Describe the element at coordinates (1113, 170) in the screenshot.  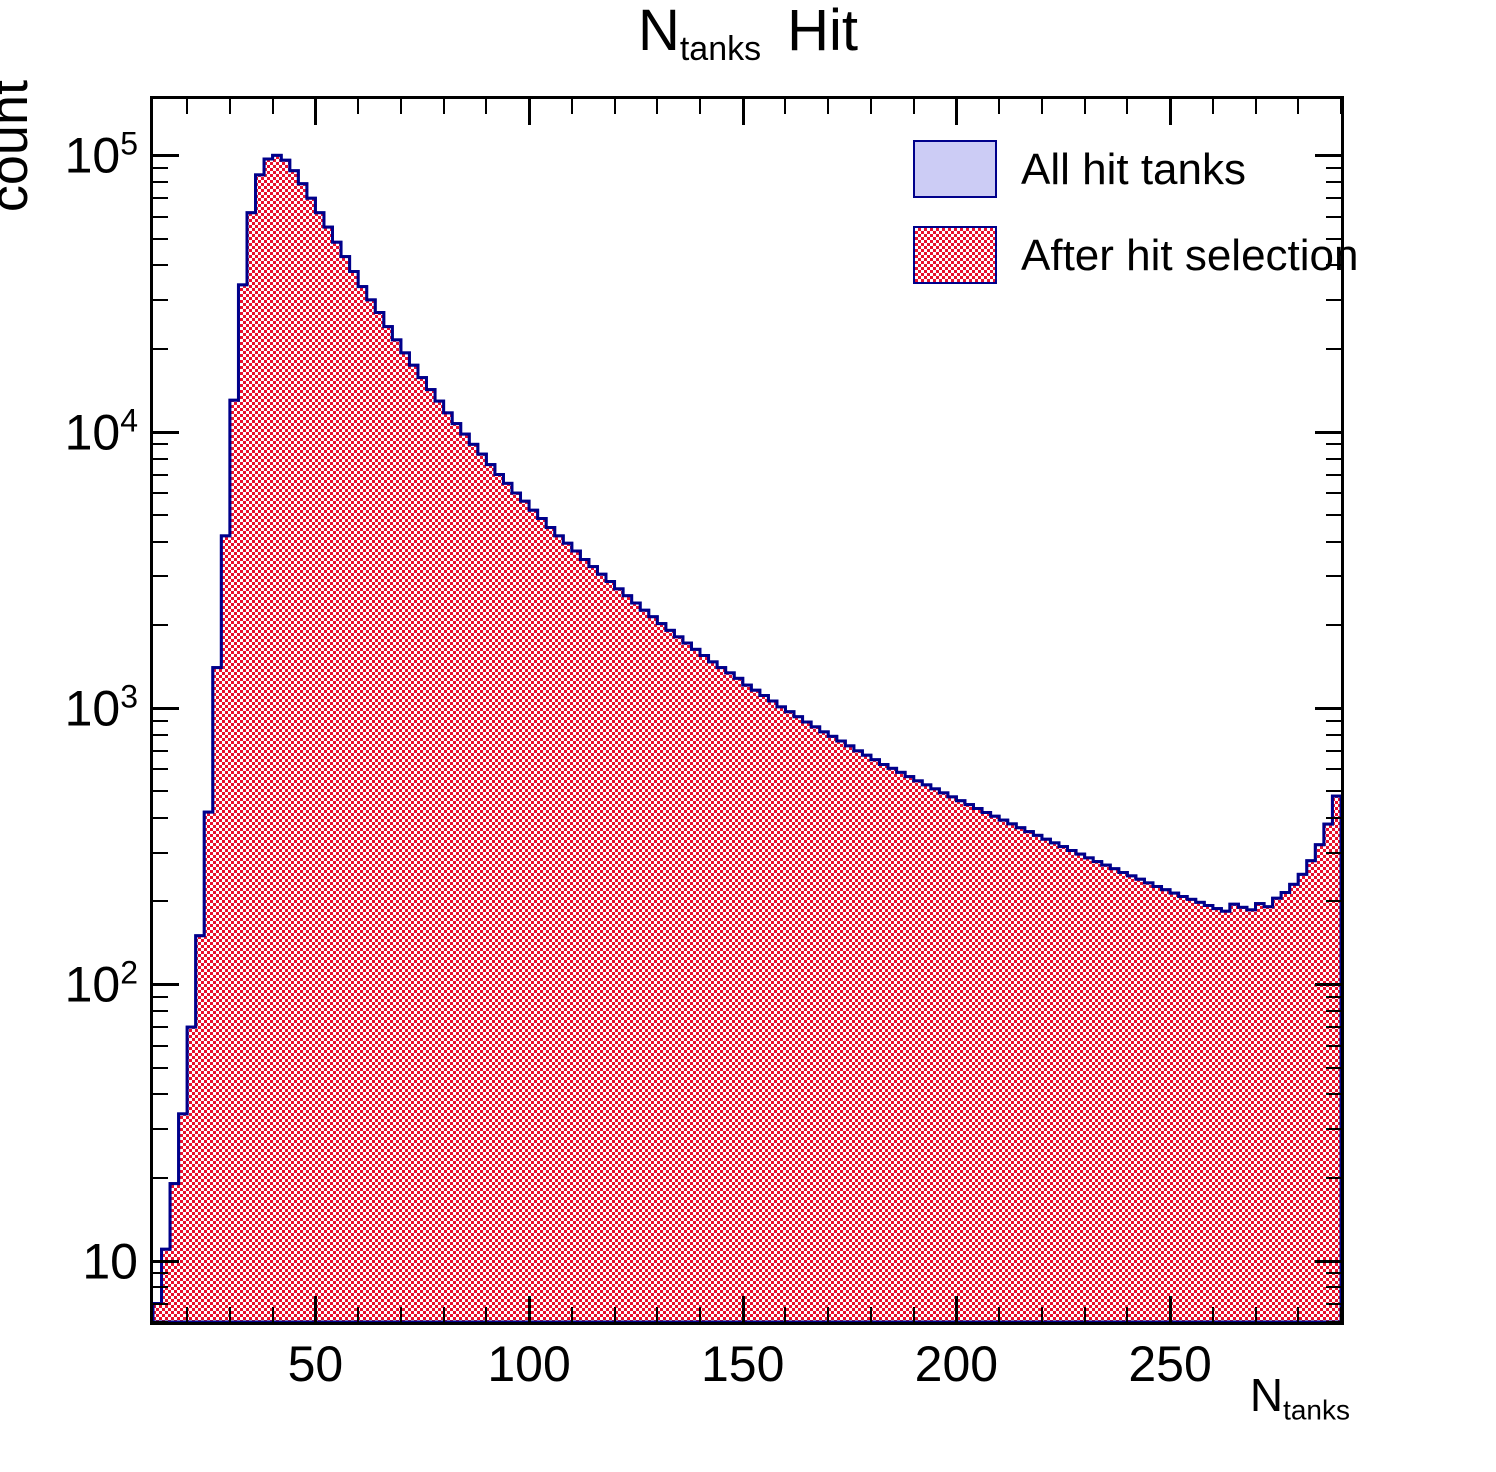
I see `legend-entry-all-hit-tanks: All hit tanks` at that location.